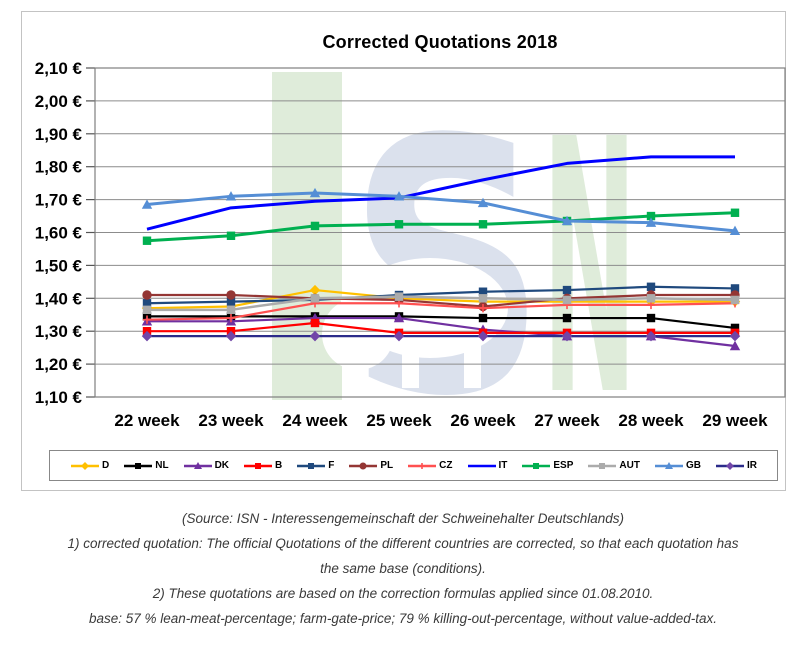  I want to click on legend-item-AUT: AUT, so click(613, 466).